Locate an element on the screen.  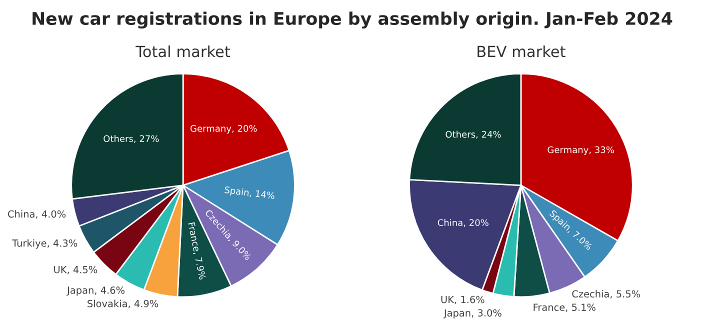
slice-label: France, 5.1% is located at coordinates (565, 308).